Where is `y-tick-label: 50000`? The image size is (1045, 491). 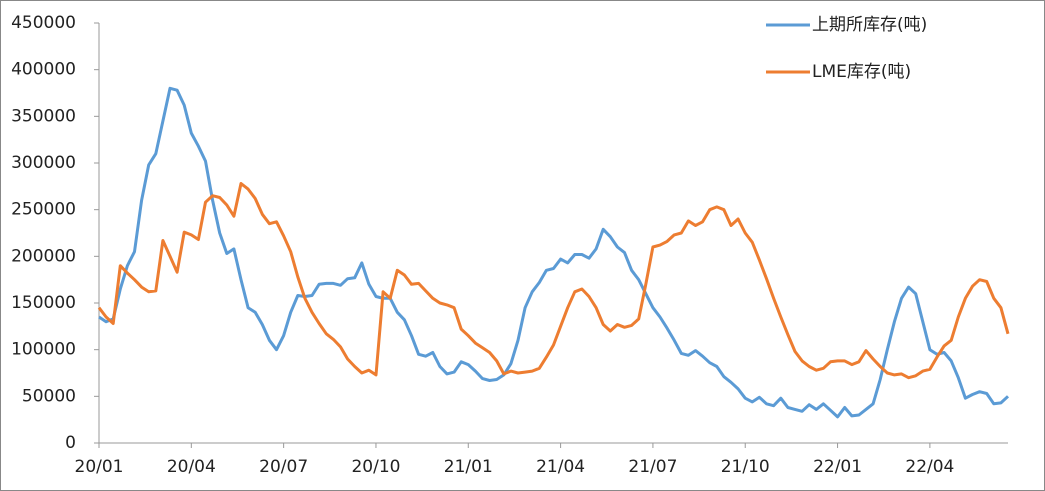
y-tick-label: 50000 is located at coordinates (49, 396).